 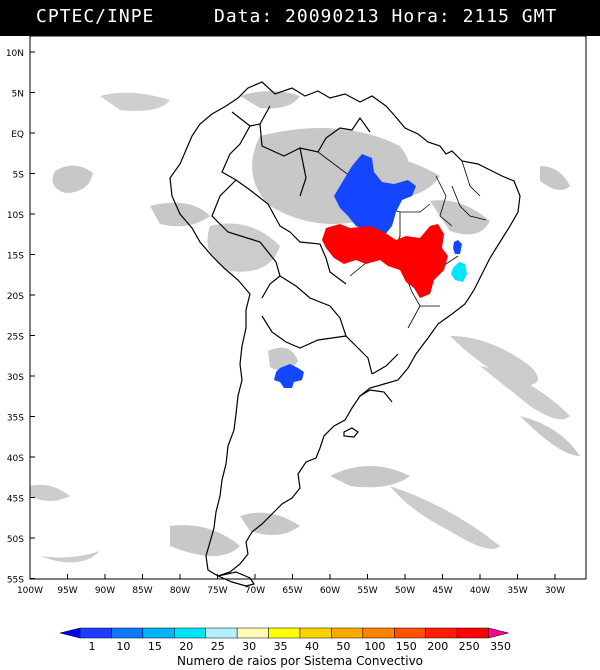 What do you see at coordinates (459, 272) in the screenshot?
I see `convective-system-cyan` at bounding box center [459, 272].